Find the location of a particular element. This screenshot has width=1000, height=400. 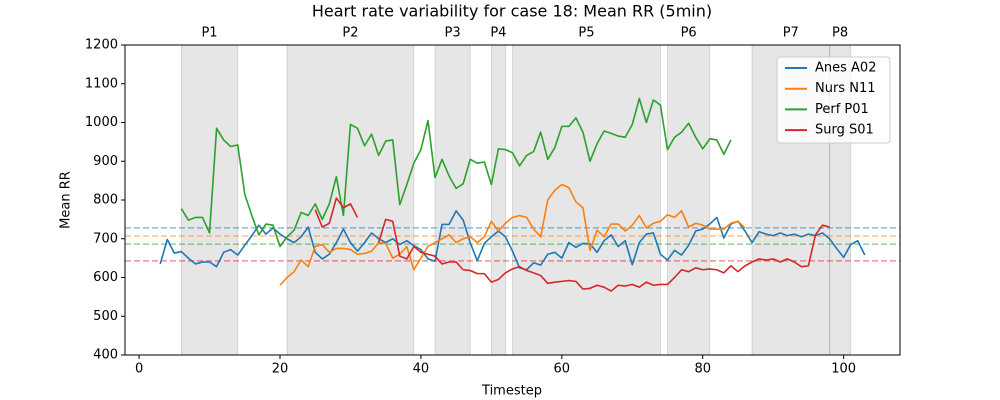

phase-label: P7 is located at coordinates (791, 33).